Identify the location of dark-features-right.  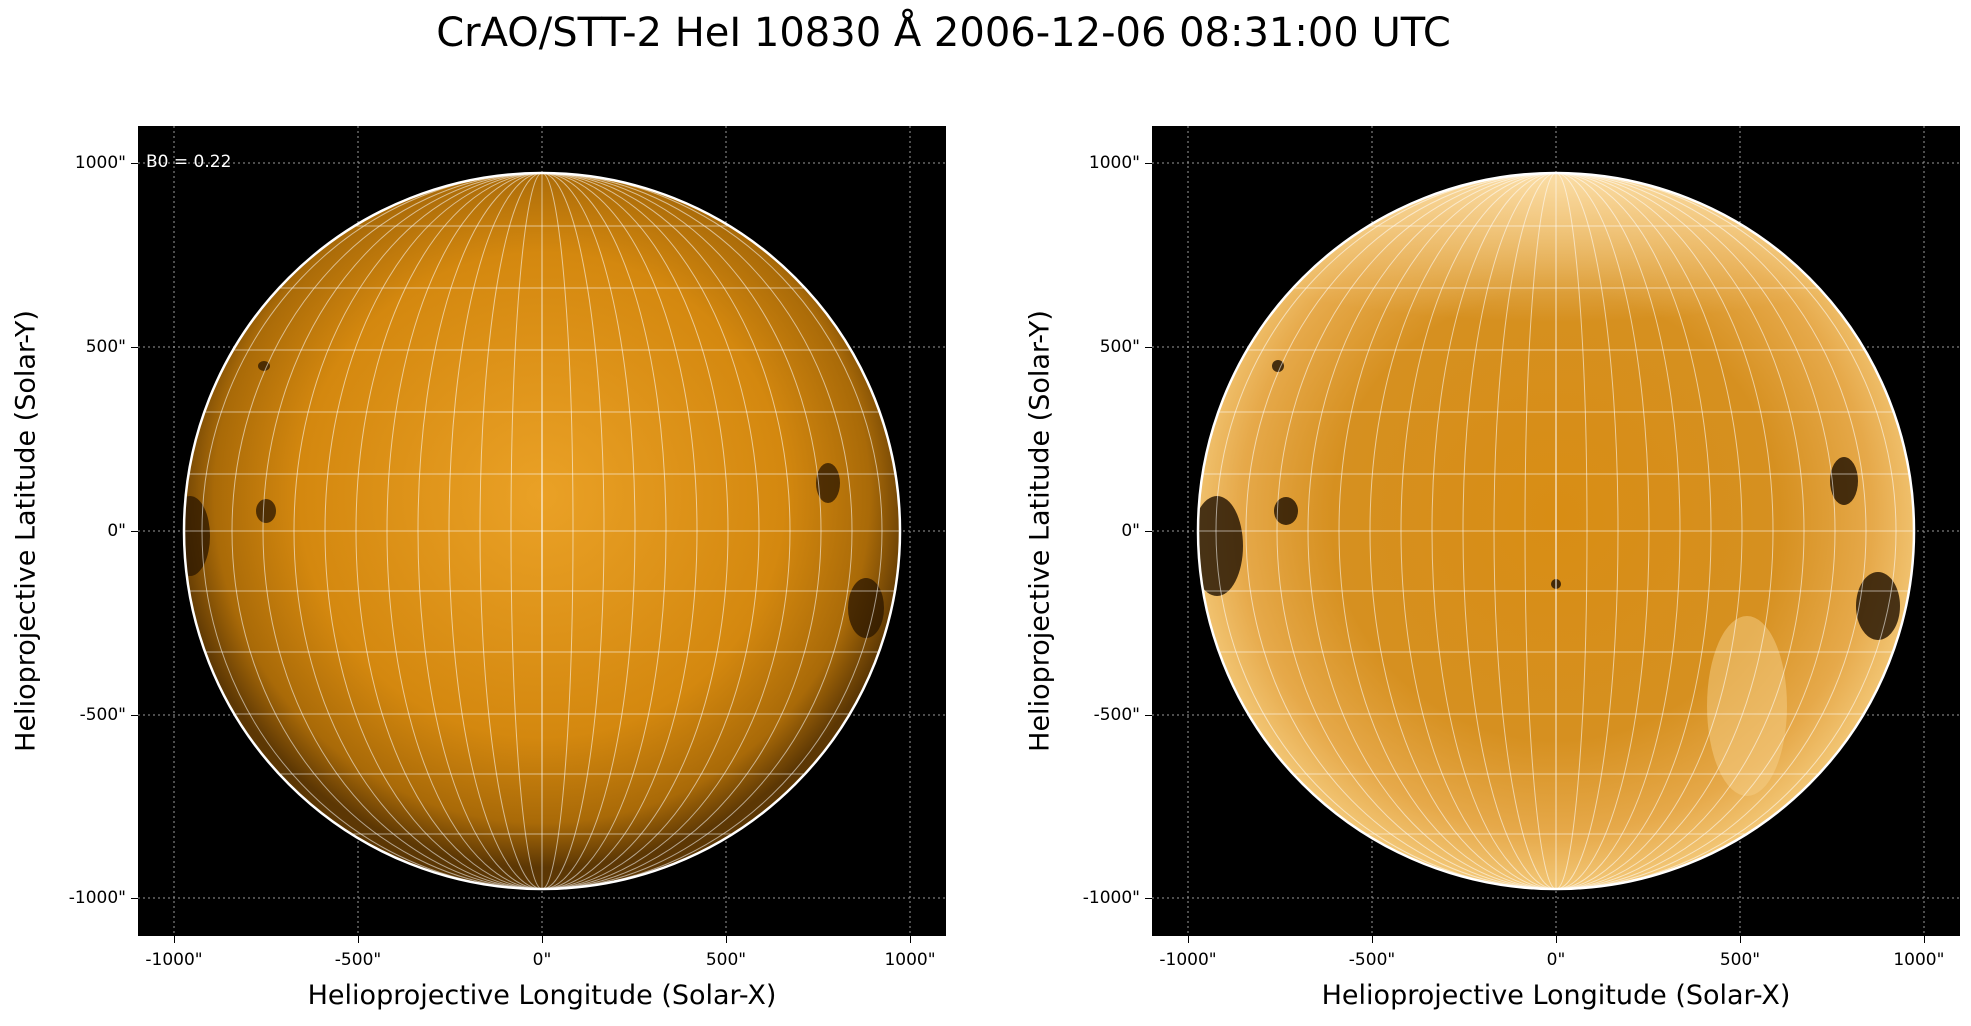
(1549, 500).